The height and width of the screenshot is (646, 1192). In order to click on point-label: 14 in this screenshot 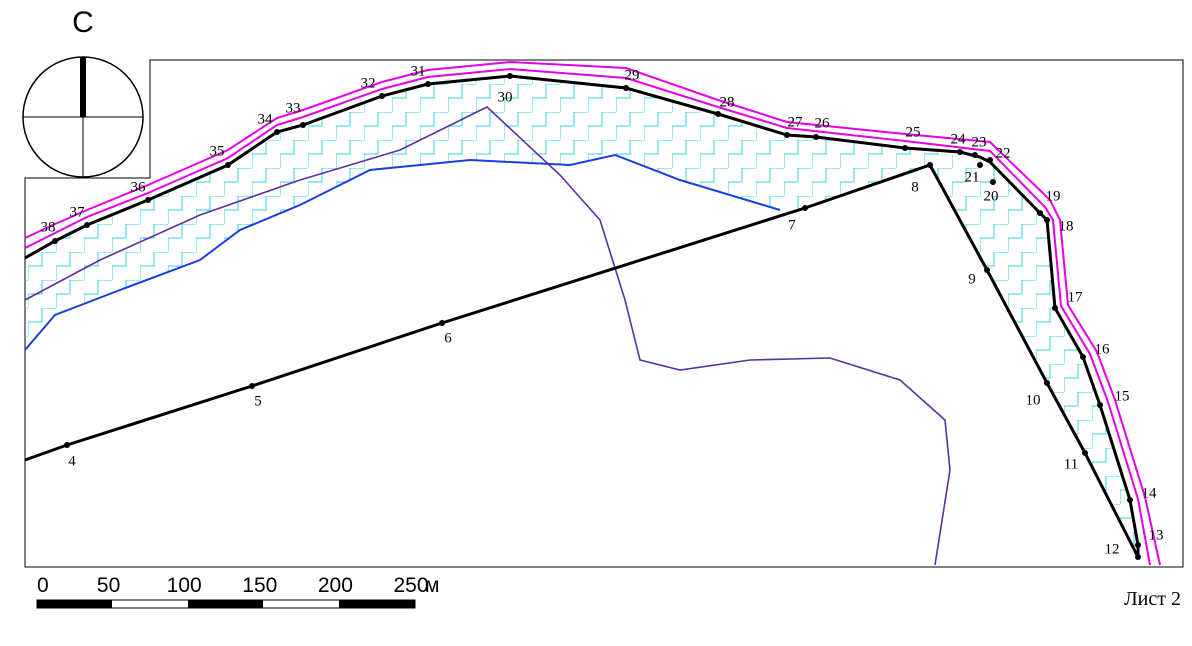, I will do `click(1150, 493)`.